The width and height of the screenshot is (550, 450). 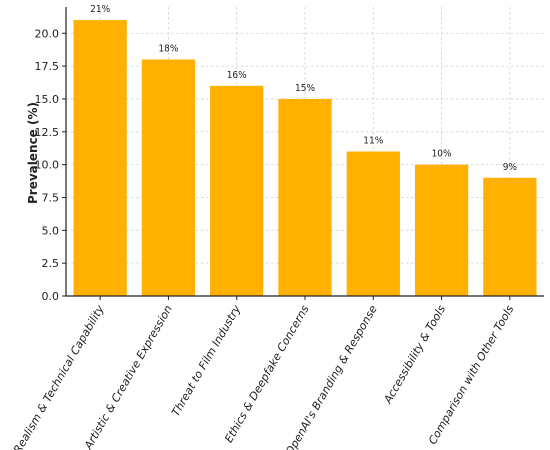 What do you see at coordinates (100, 9) in the screenshot?
I see `bar-data-label: 21%` at bounding box center [100, 9].